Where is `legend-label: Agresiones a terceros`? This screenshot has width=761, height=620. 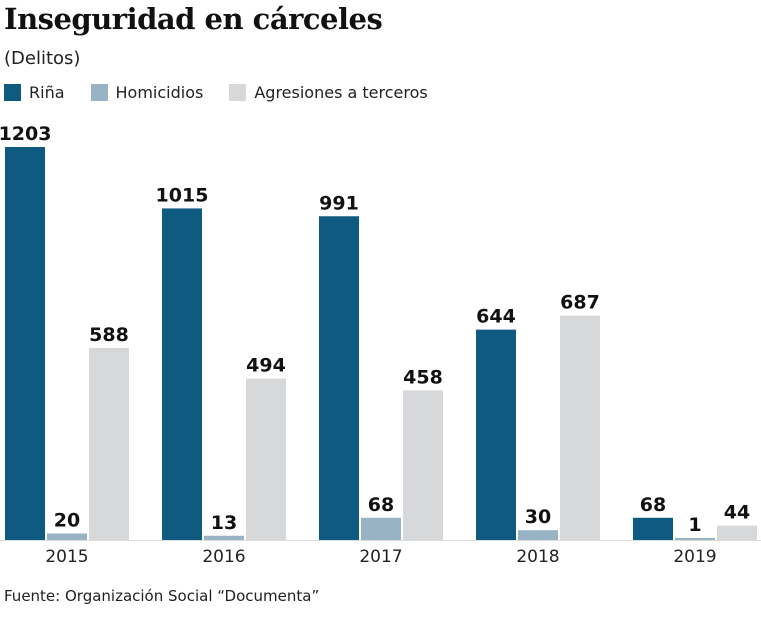 legend-label: Agresiones a terceros is located at coordinates (341, 92).